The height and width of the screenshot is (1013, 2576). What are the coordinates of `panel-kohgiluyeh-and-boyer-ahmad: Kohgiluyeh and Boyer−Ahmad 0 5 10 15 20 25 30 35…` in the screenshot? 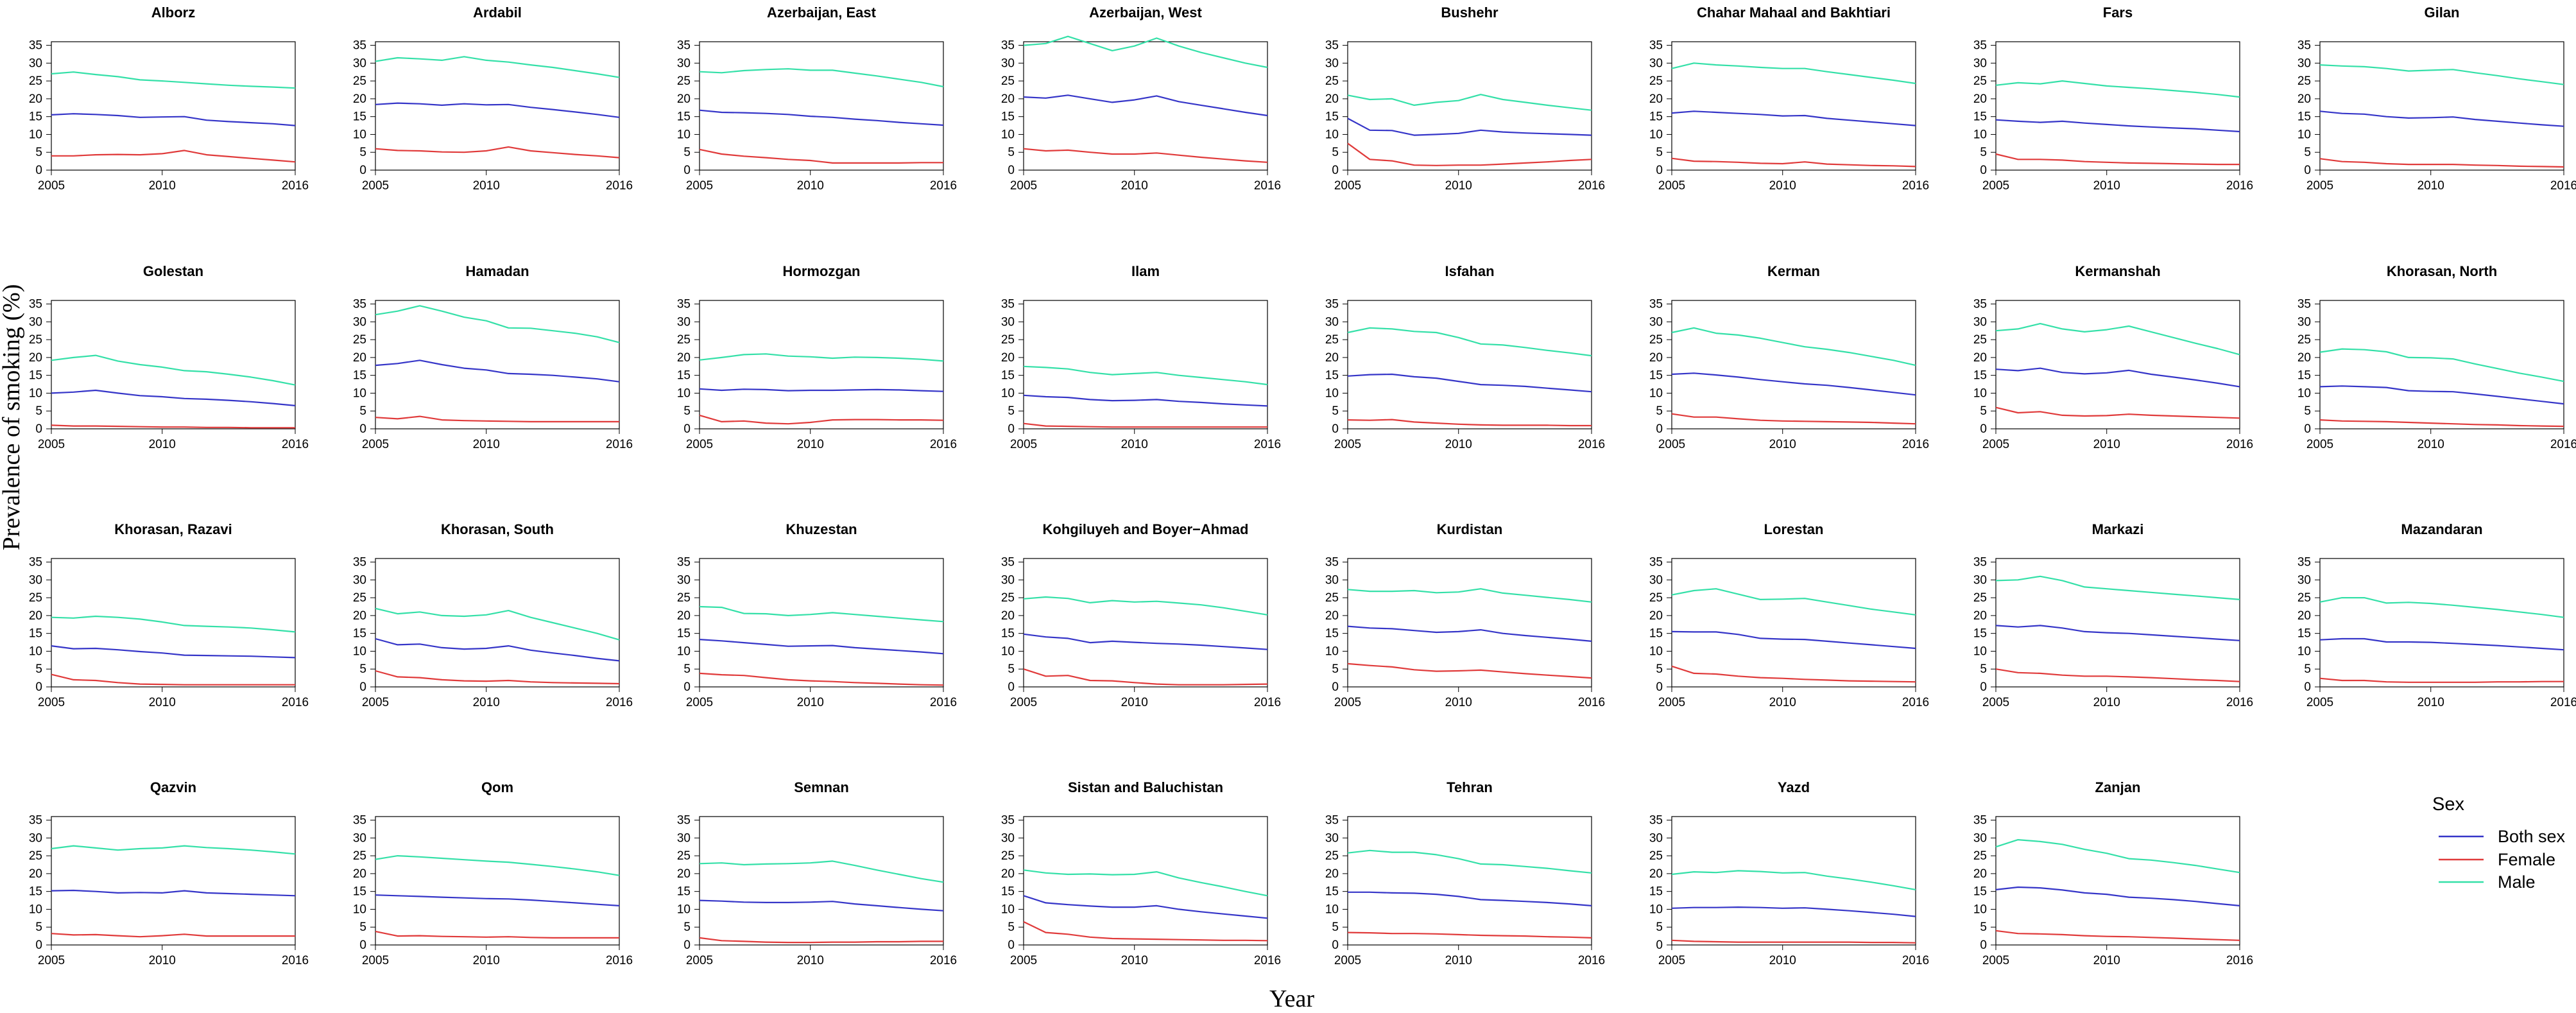 It's located at (1141, 615).